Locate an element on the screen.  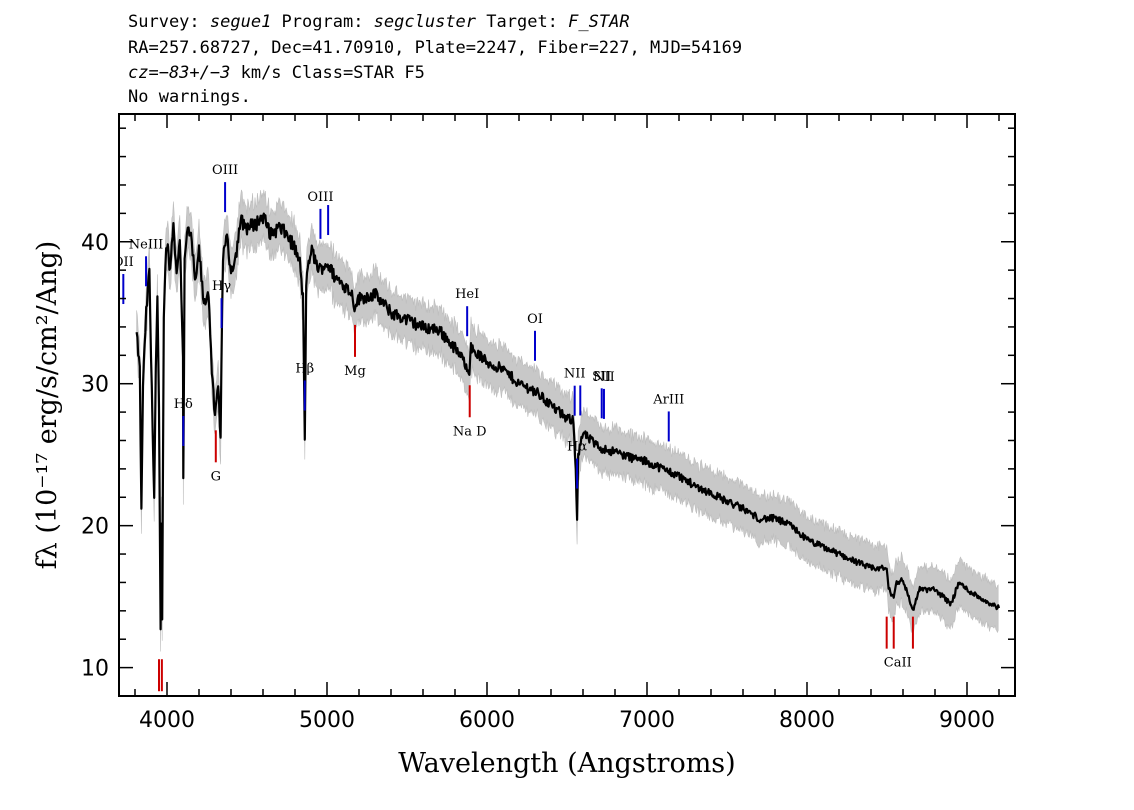
survey-label: Survey: is located at coordinates (169, 22).